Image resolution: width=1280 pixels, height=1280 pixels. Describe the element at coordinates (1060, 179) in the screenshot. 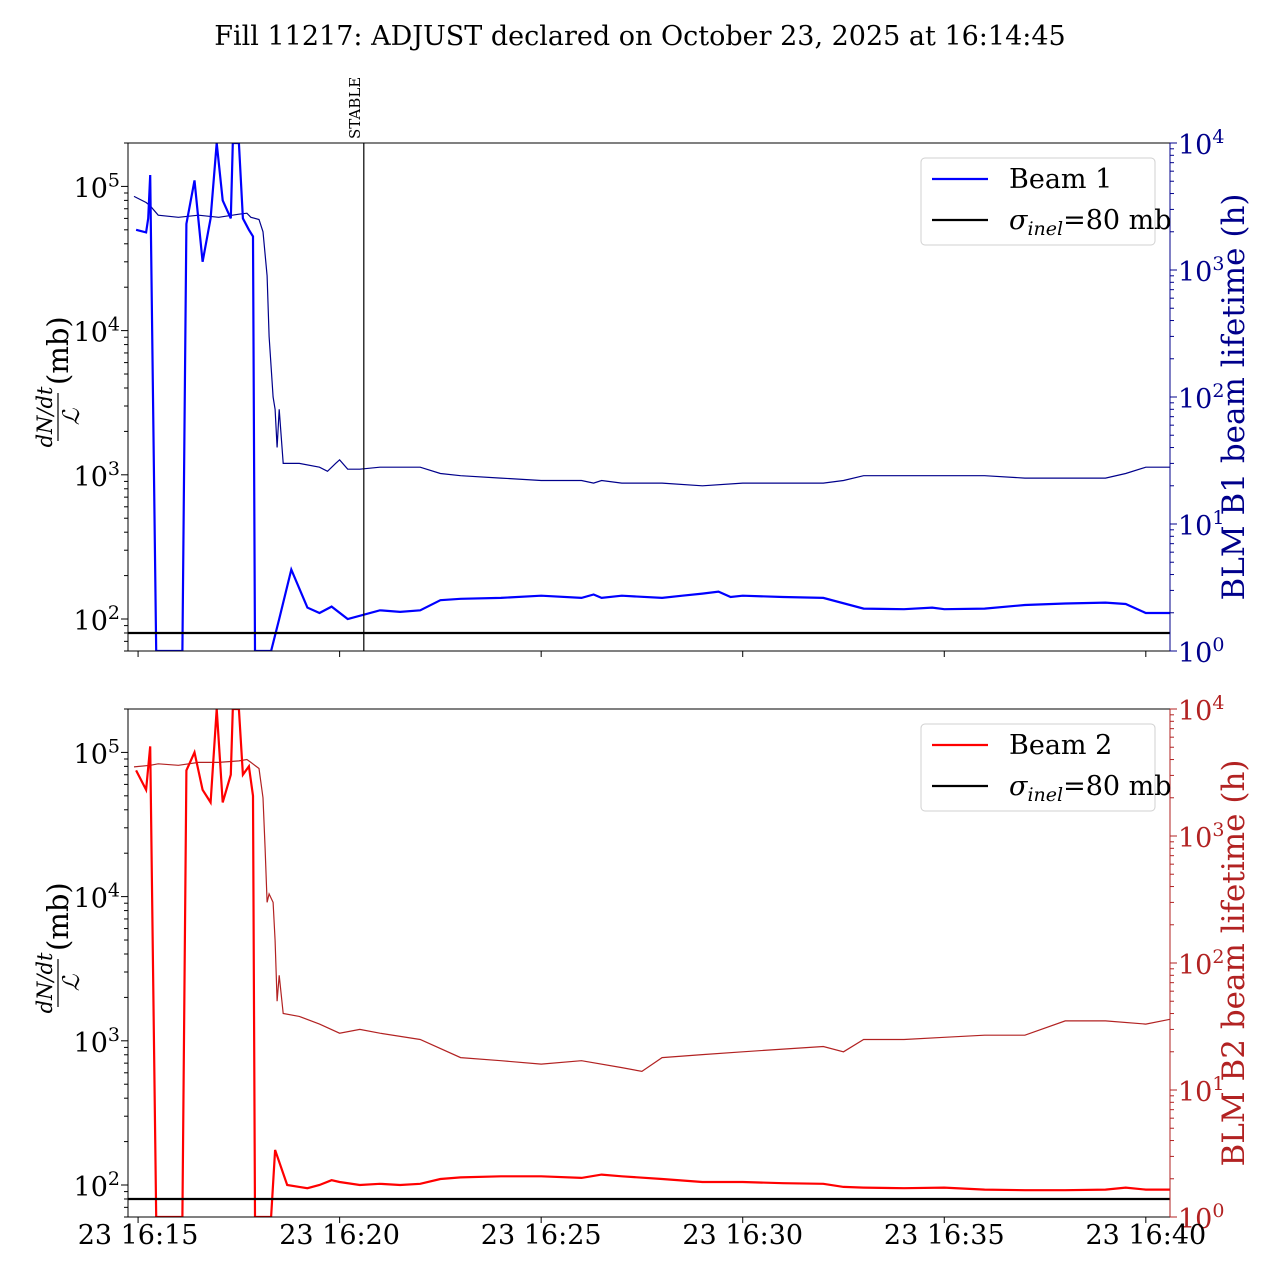

I see `legend-label: Beam 1` at that location.